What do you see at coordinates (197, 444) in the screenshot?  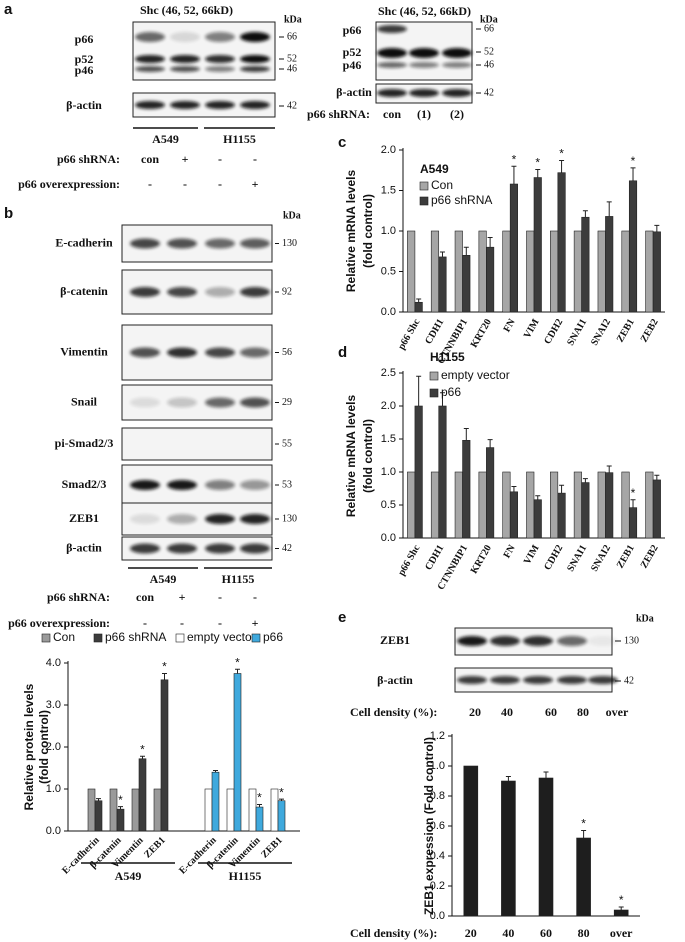 I see `blot-frame` at bounding box center [197, 444].